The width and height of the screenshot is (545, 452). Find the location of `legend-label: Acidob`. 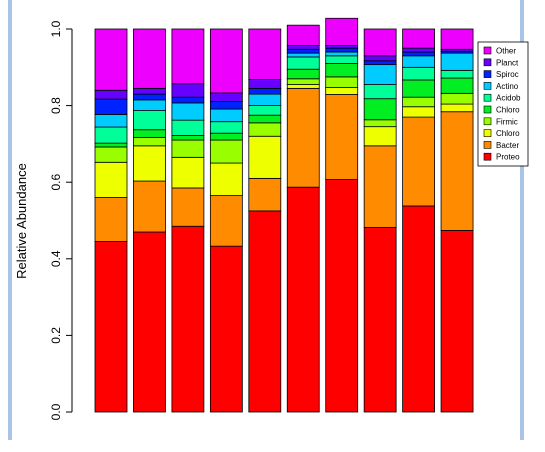

legend-label: Acidob is located at coordinates (508, 98).